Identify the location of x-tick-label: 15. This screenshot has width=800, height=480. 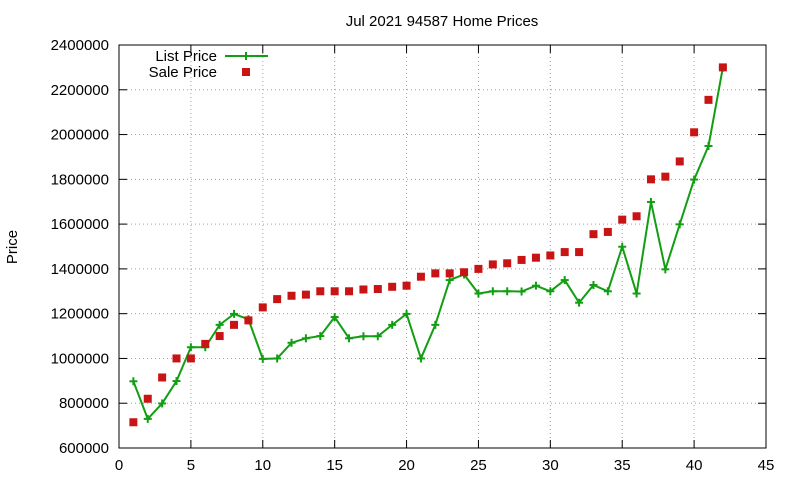
(334, 465).